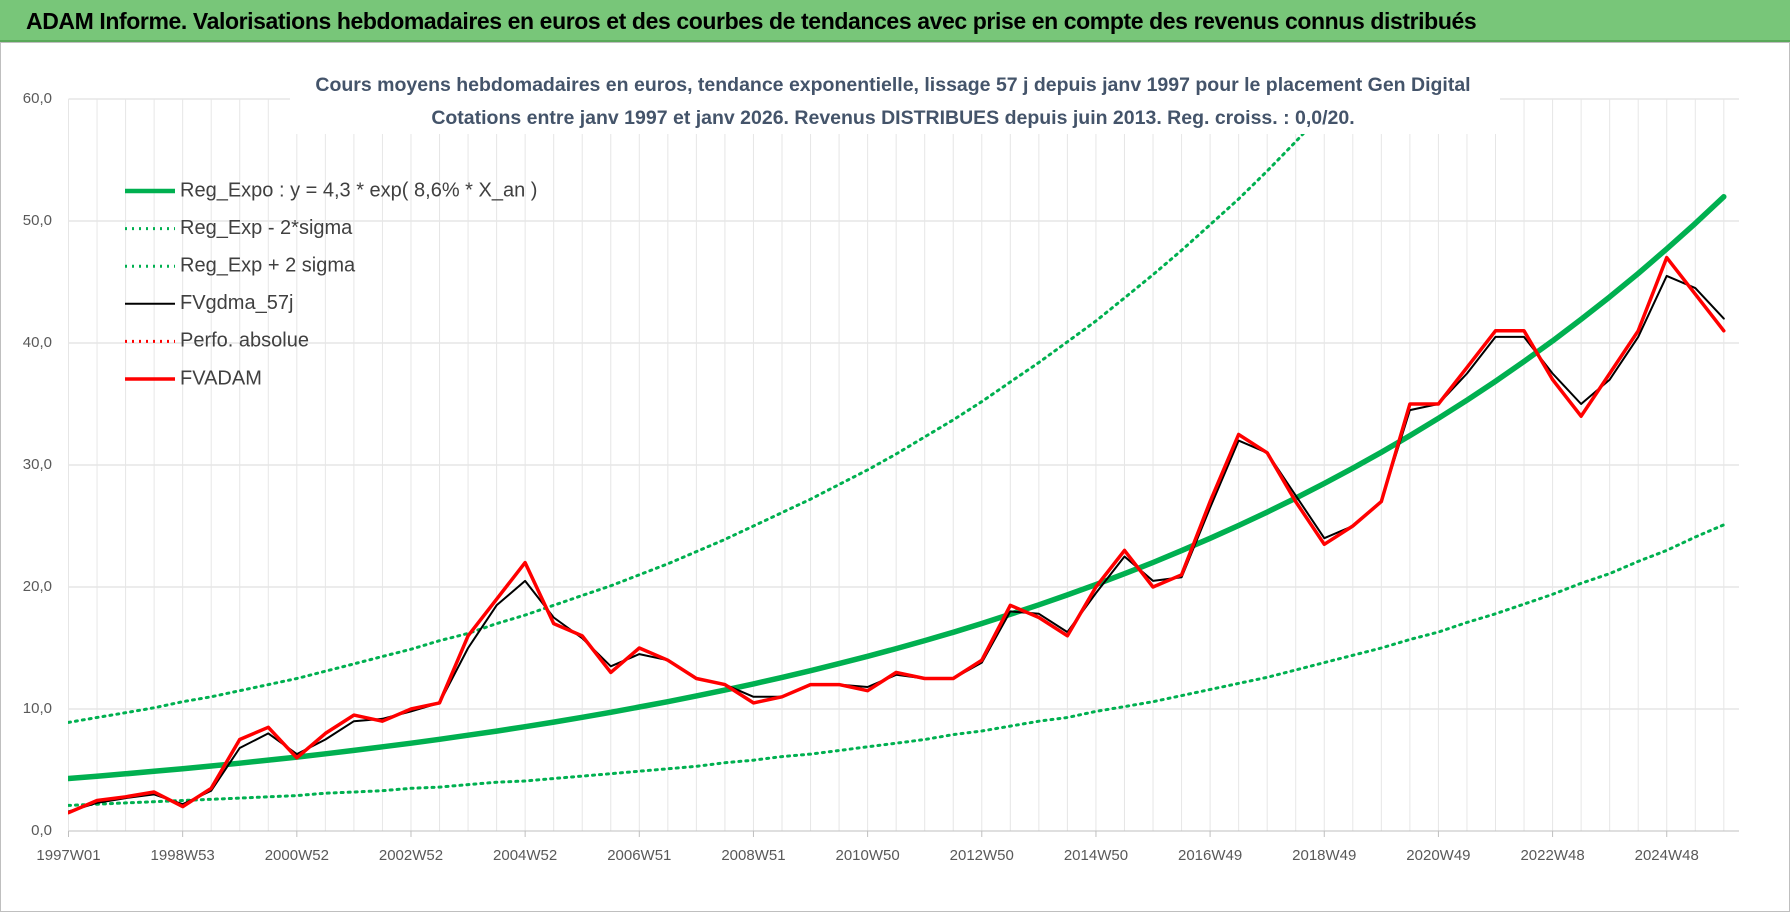 This screenshot has height=912, width=1790. I want to click on y-tick-label: 30,0, so click(37, 464).